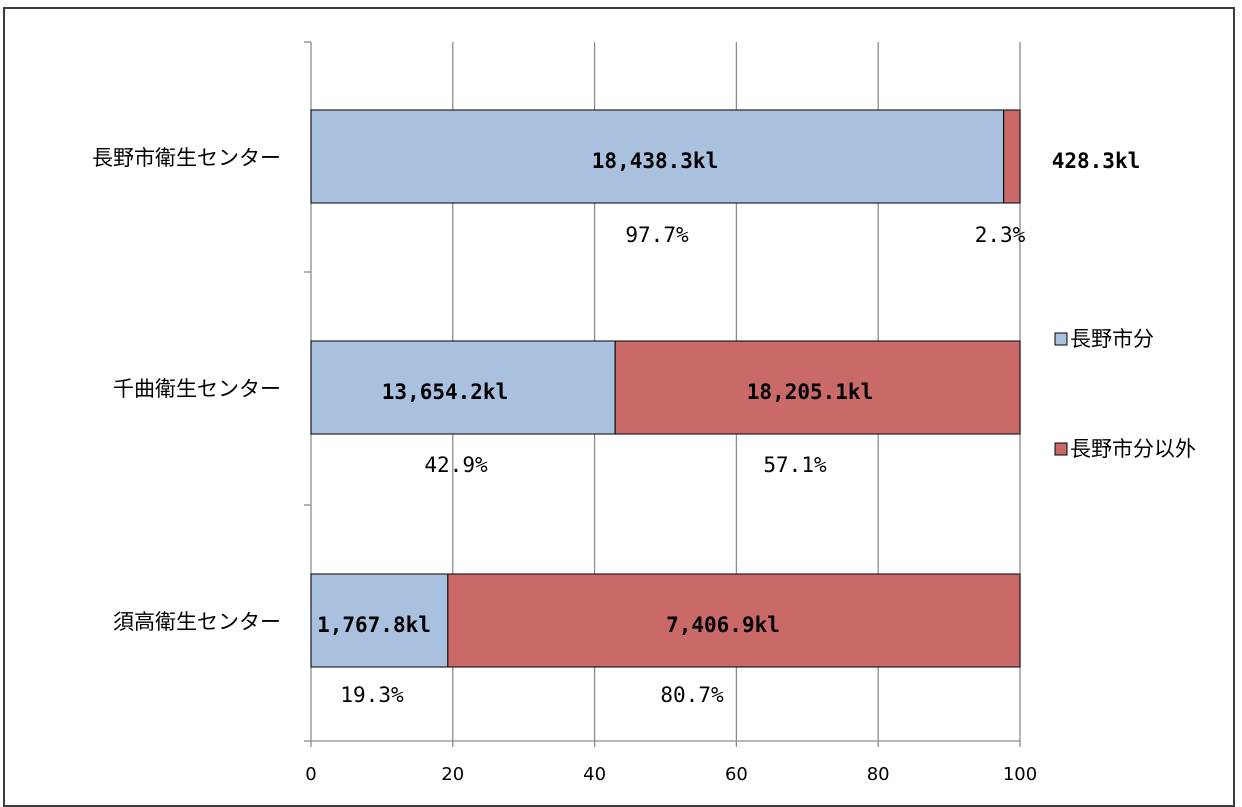  What do you see at coordinates (374, 625) in the screenshot?
I see `bar-value-label: 1,767.8kl` at bounding box center [374, 625].